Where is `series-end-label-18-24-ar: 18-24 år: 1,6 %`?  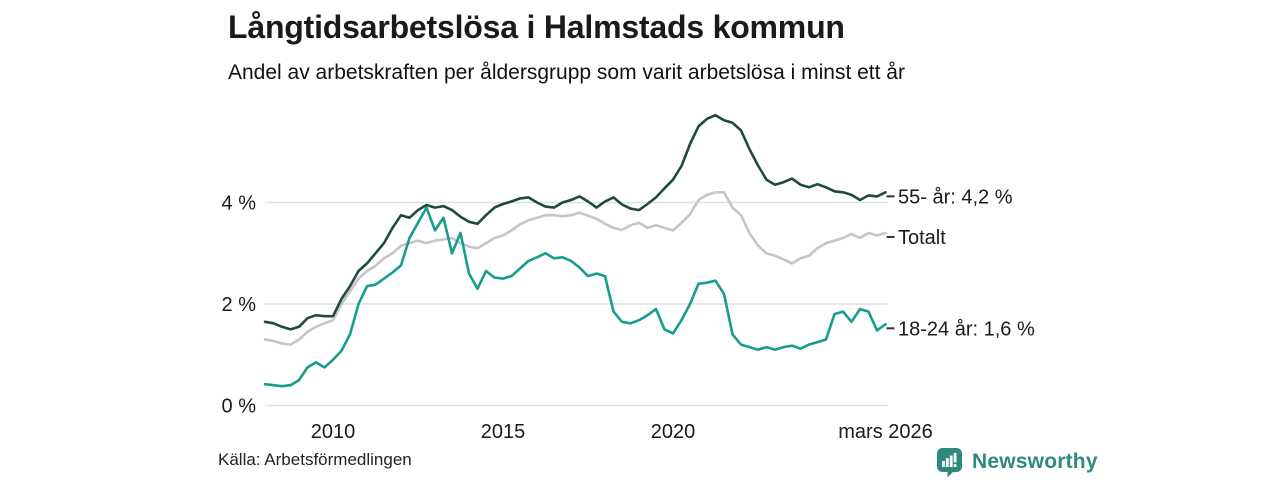 series-end-label-18-24-ar: 18-24 år: 1,6 % is located at coordinates (966, 329).